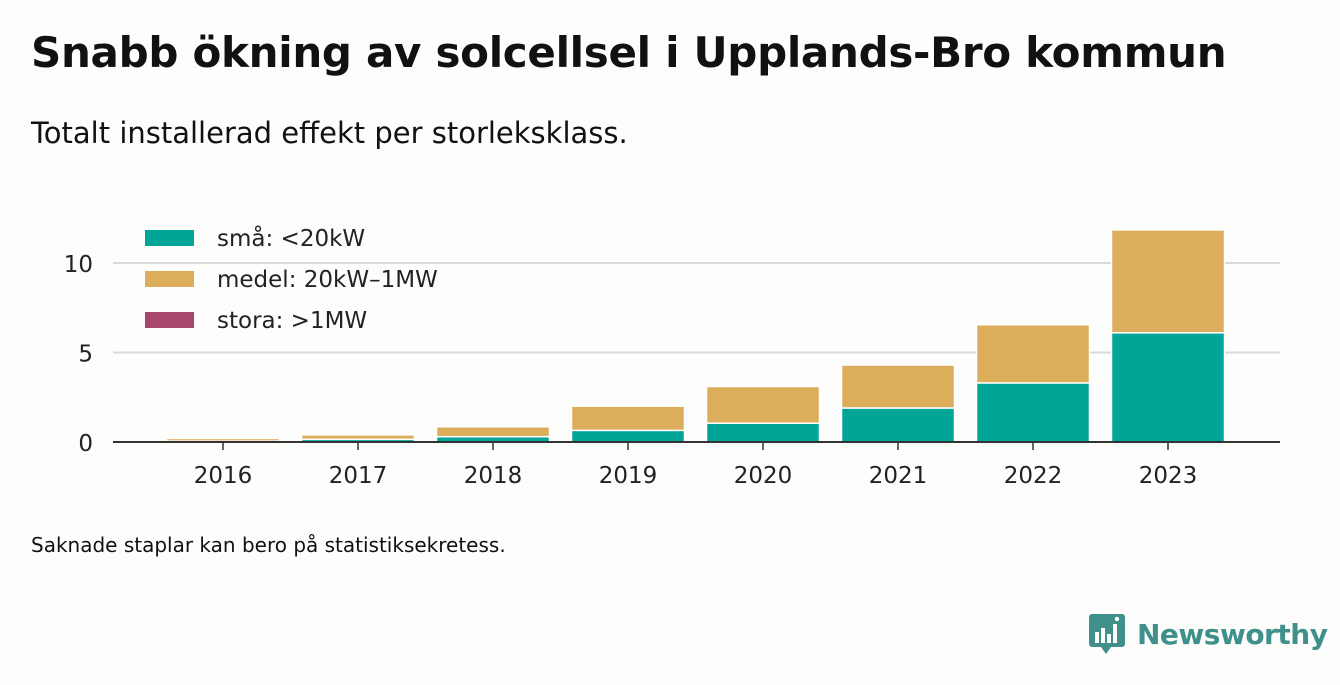  Describe the element at coordinates (292, 321) in the screenshot. I see `legend-label-2: stora: >1MW` at that location.